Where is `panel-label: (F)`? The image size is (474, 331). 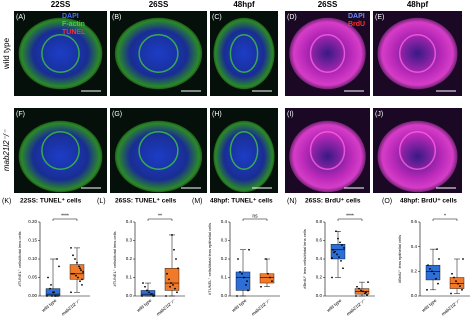
panel-label: (F) is located at coordinates (20, 114).